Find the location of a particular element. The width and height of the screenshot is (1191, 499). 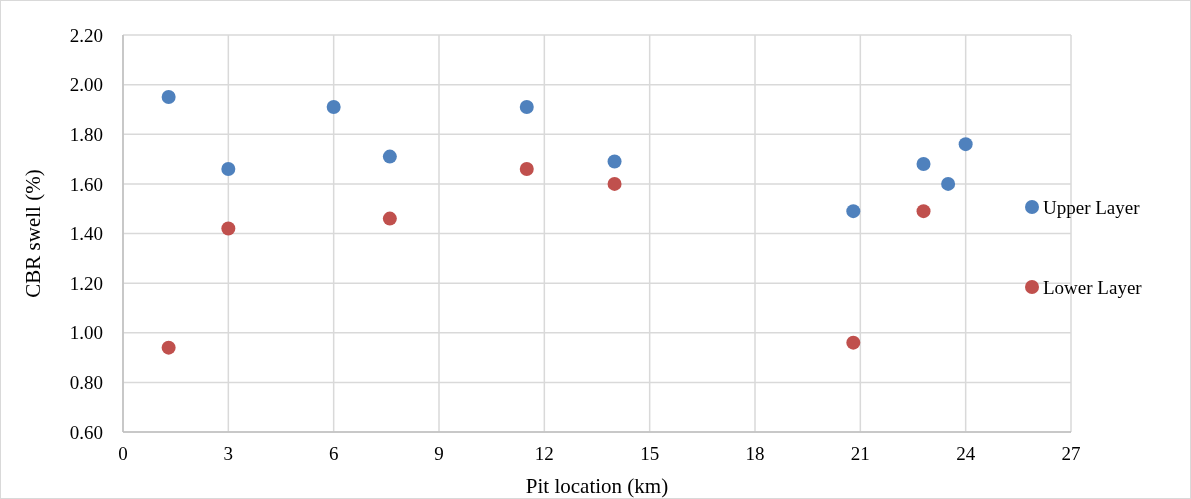

x-tick-label: 3 is located at coordinates (228, 453).